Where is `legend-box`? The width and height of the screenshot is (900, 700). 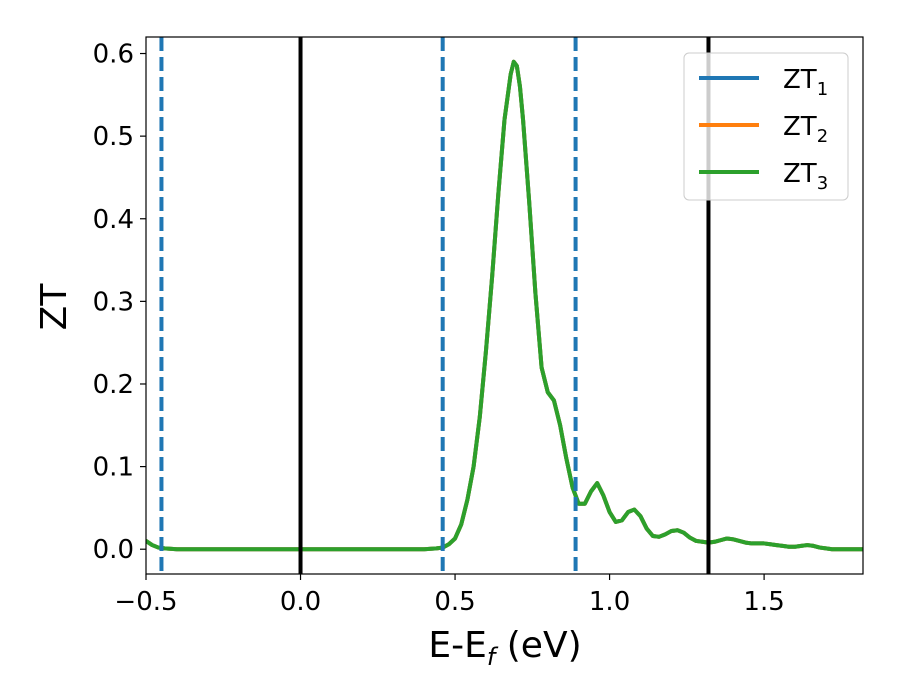 legend-box is located at coordinates (766, 126).